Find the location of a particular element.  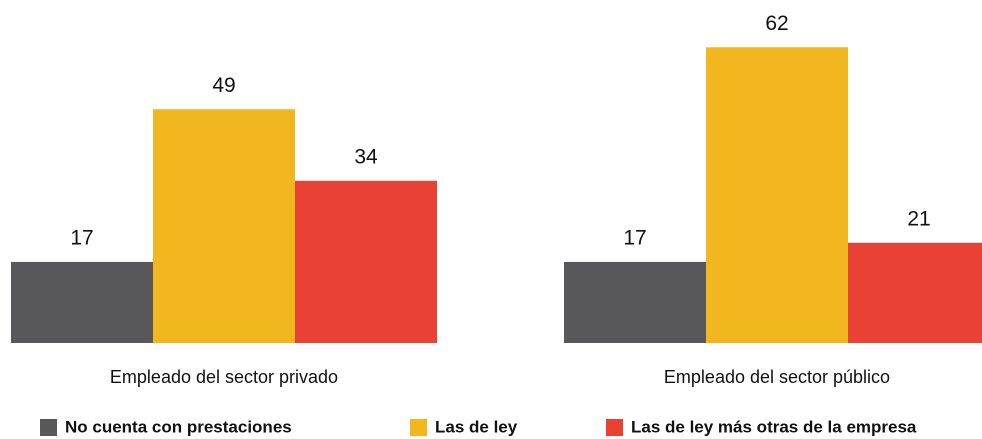

legend-label: Las de ley is located at coordinates (476, 426).